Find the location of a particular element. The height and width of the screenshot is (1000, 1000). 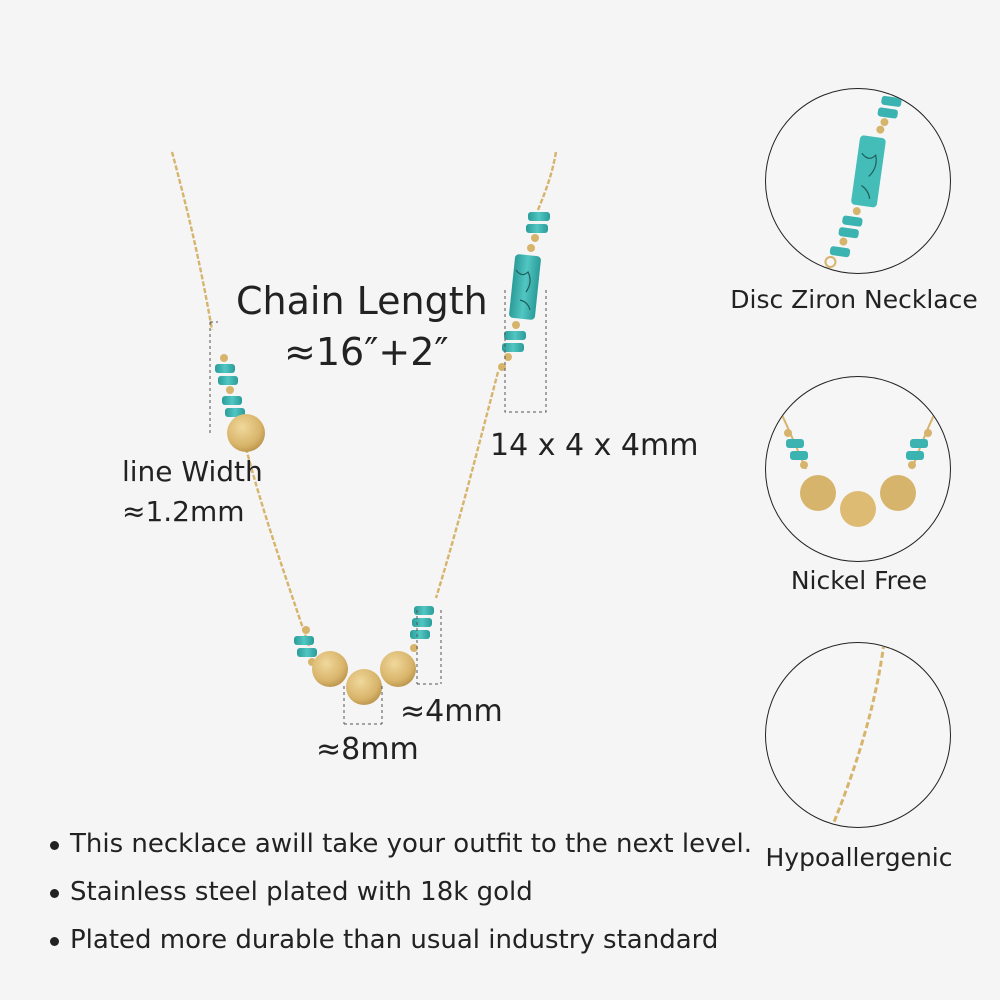

bead-size-label: 14 x 4 x 4mm is located at coordinates (594, 445).